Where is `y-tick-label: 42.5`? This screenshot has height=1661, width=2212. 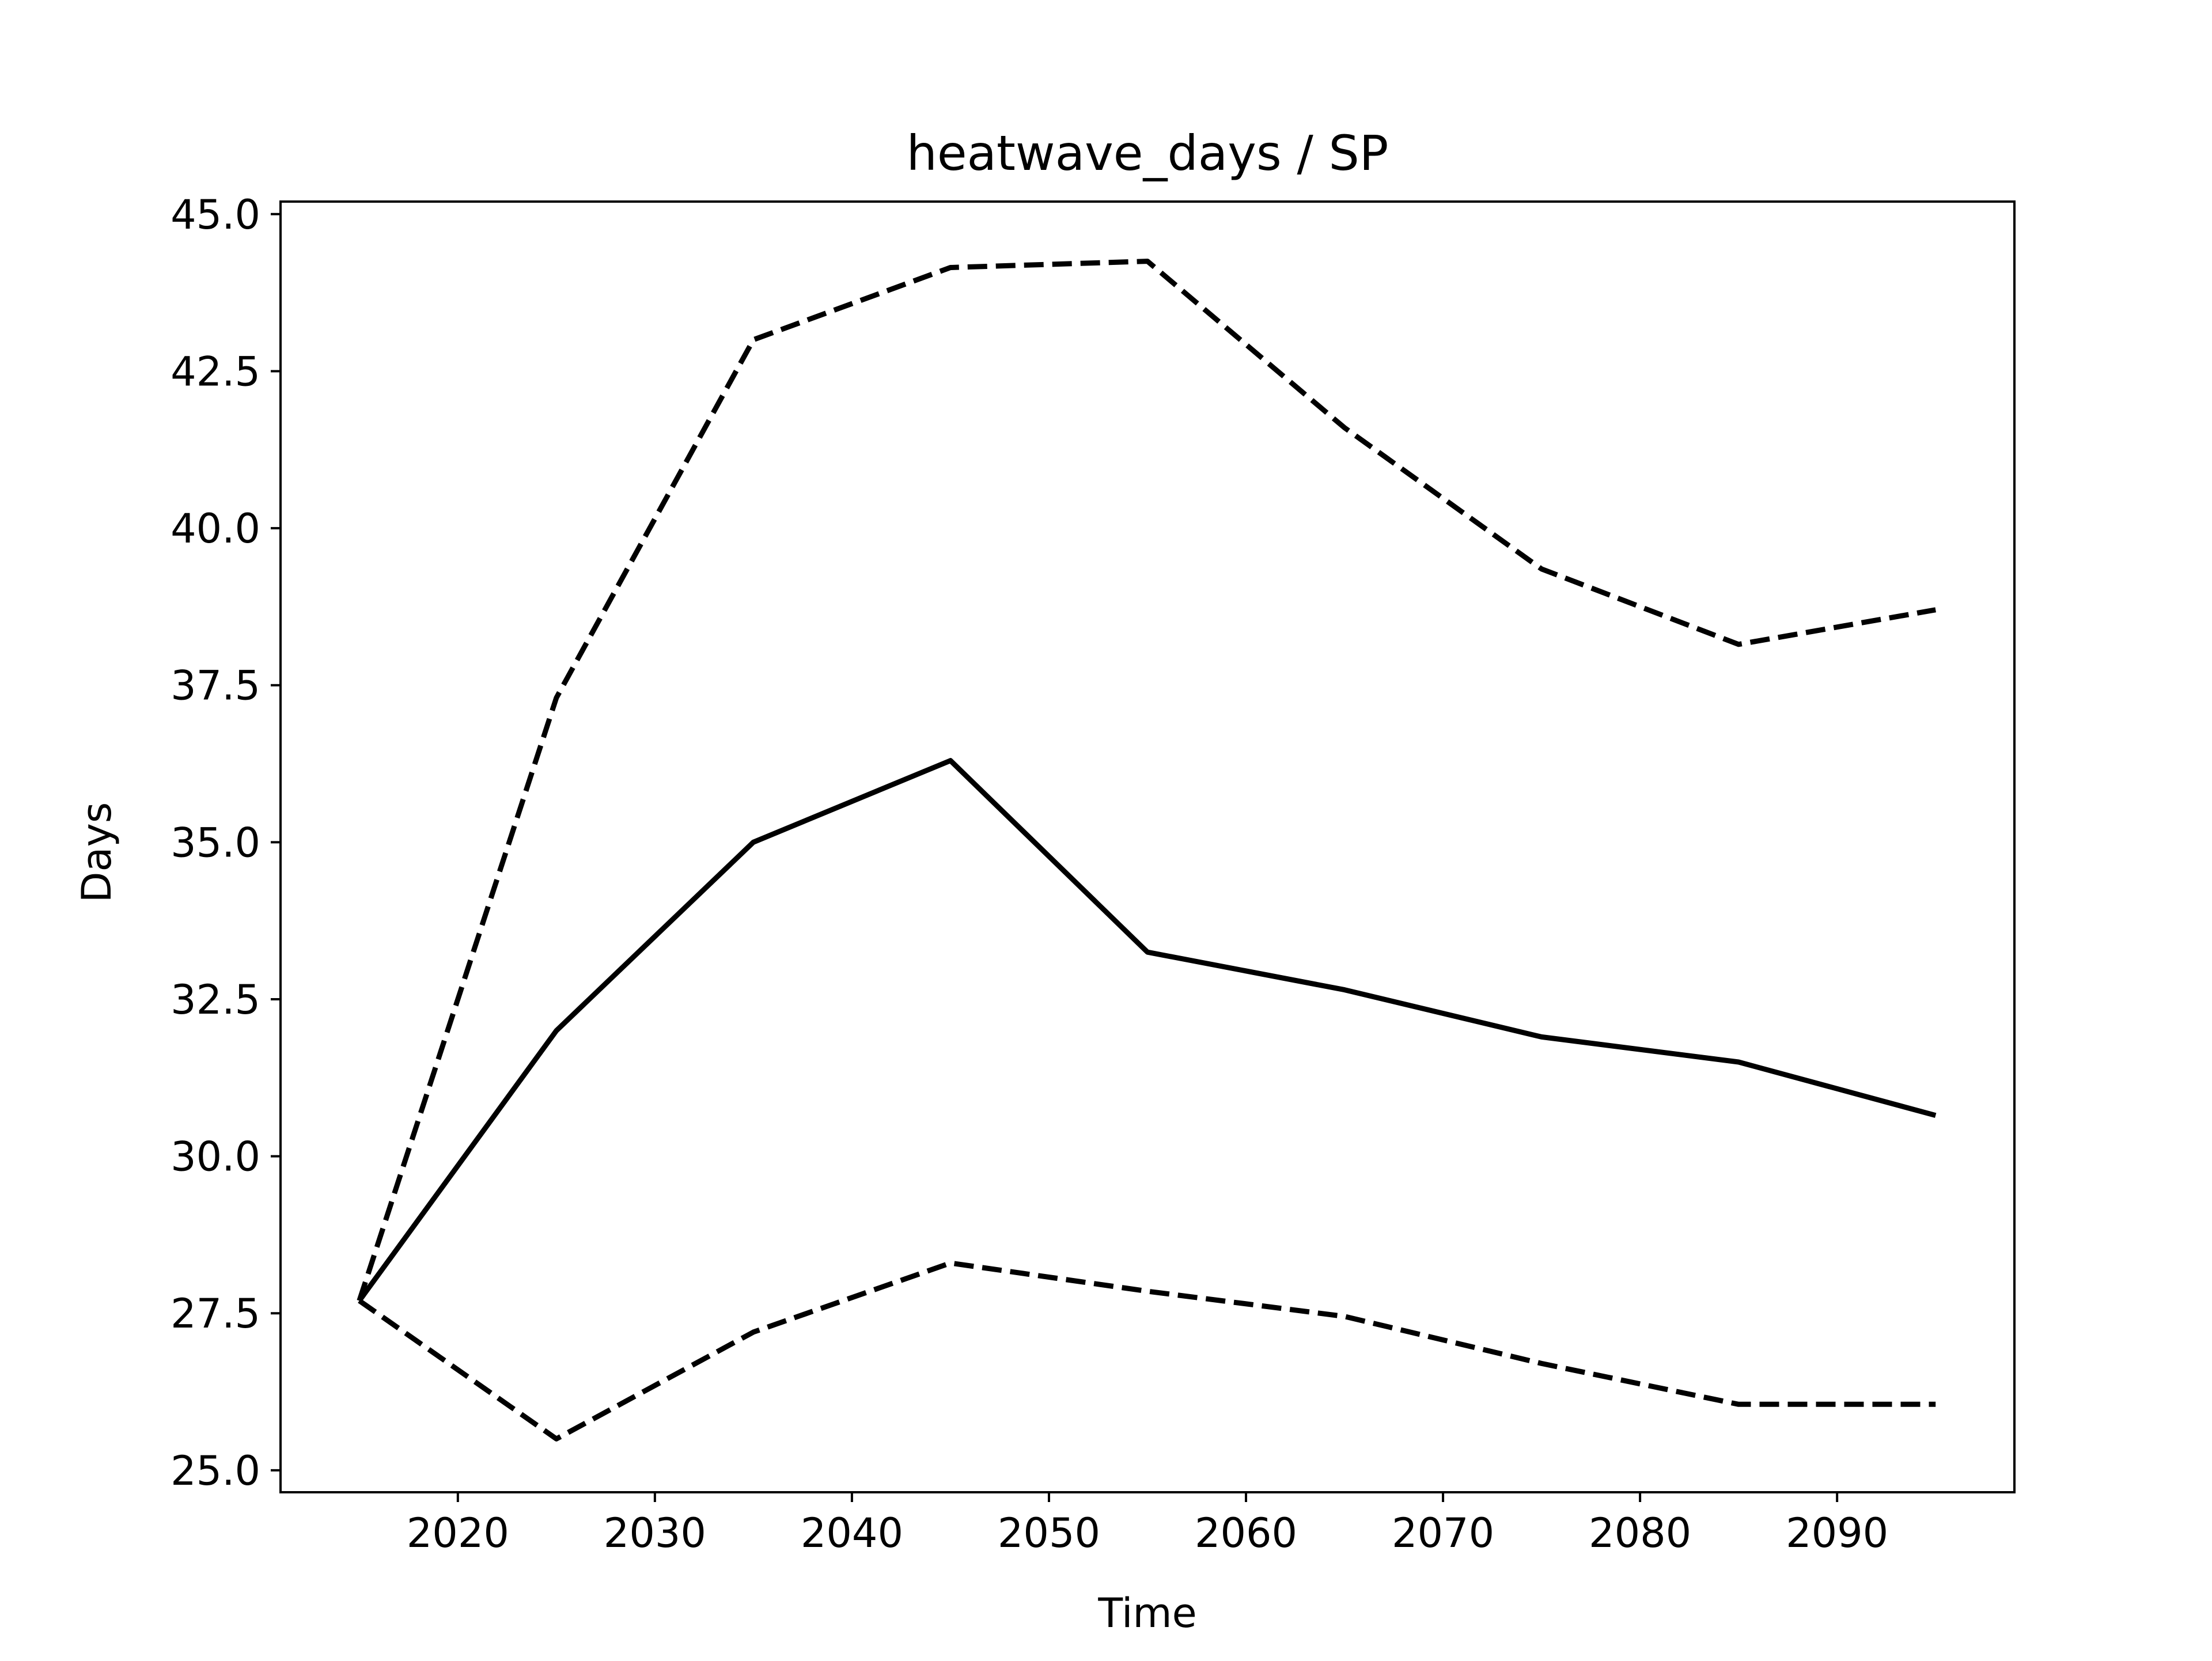
y-tick-label: 42.5 is located at coordinates (215, 371).